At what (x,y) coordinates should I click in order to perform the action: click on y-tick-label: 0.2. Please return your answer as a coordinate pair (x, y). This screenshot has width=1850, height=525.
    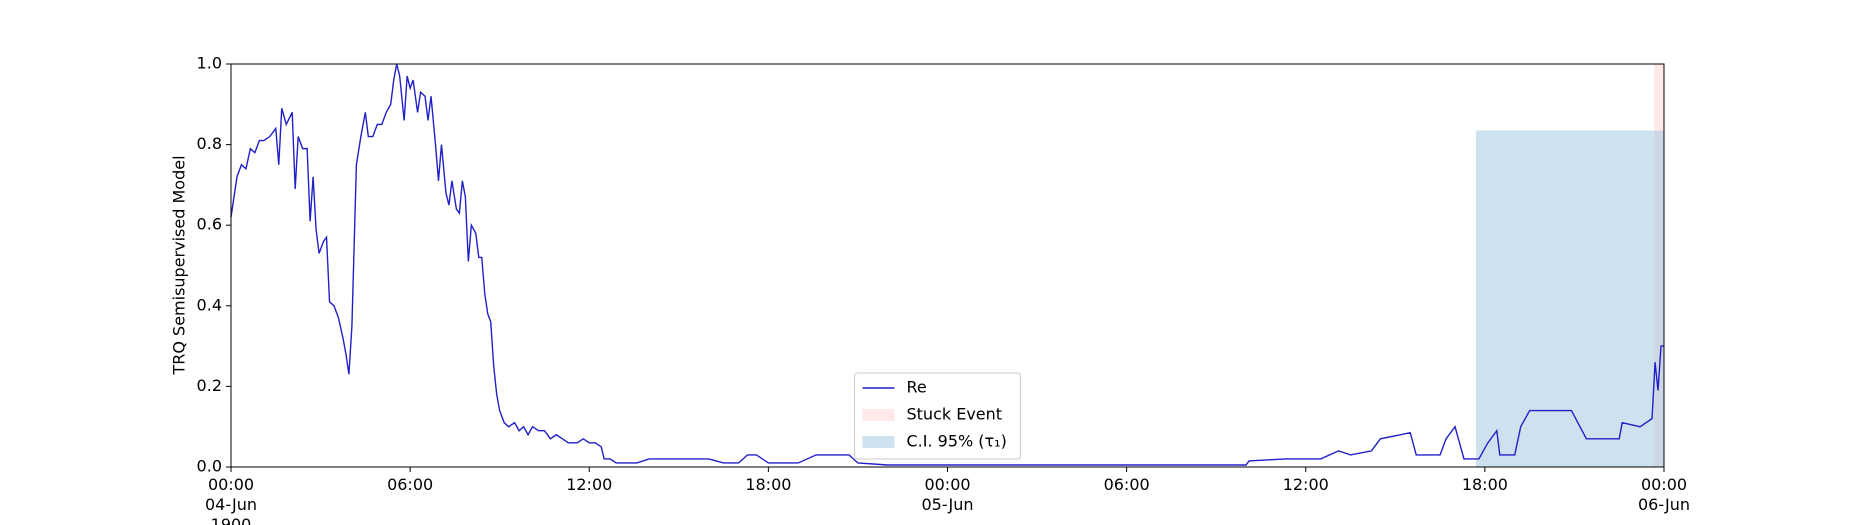
    Looking at the image, I should click on (209, 385).